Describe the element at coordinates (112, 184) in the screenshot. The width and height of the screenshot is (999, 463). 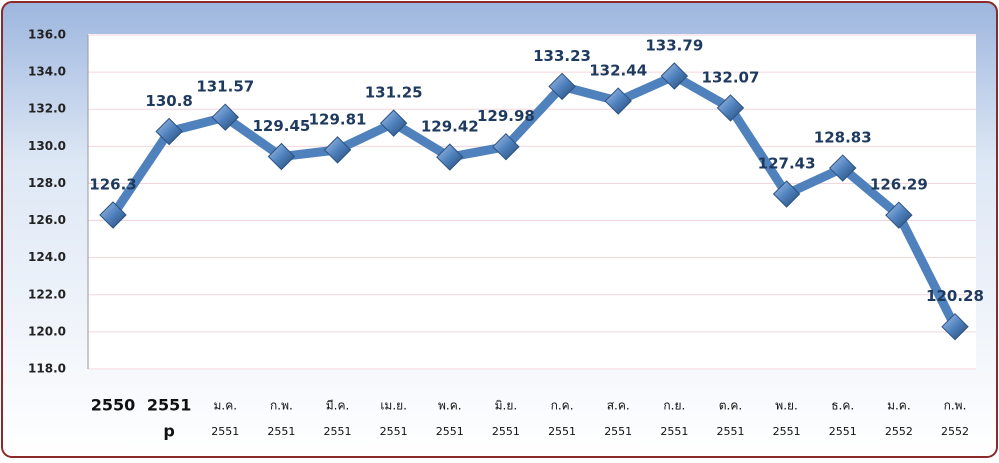
I see `data-label: 126.3` at that location.